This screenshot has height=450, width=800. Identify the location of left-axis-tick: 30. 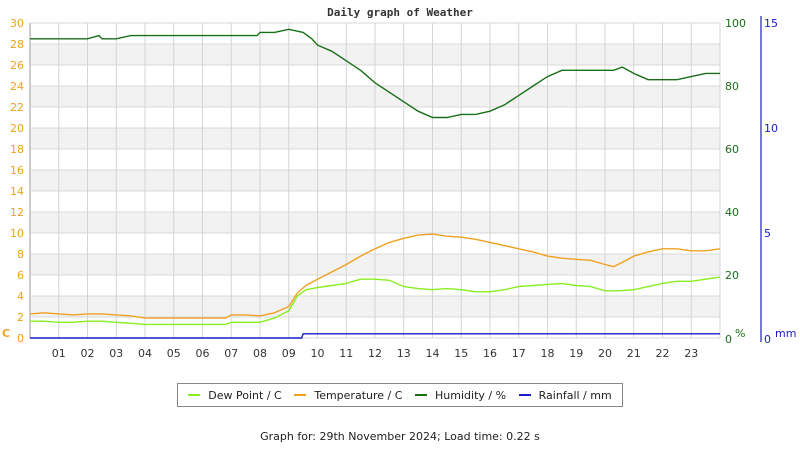
(17, 23).